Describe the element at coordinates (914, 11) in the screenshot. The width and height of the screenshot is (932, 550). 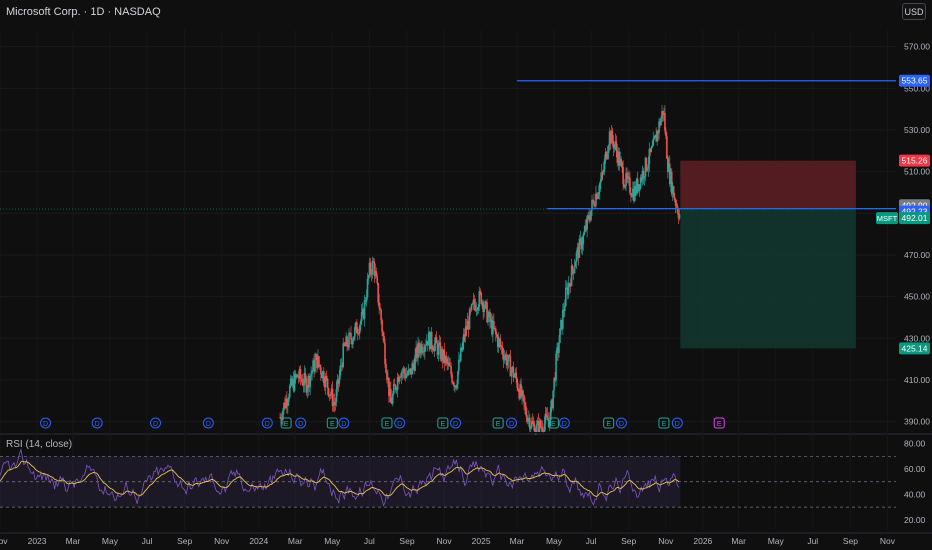
I see `currency-button: USD` at that location.